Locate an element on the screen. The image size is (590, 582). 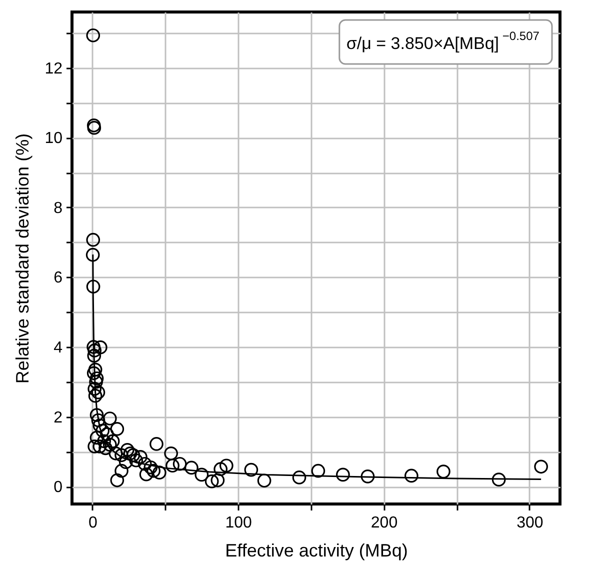
annotation: σ/μ = 3.850×A[MBq]−0.507 is located at coordinates (443, 41).